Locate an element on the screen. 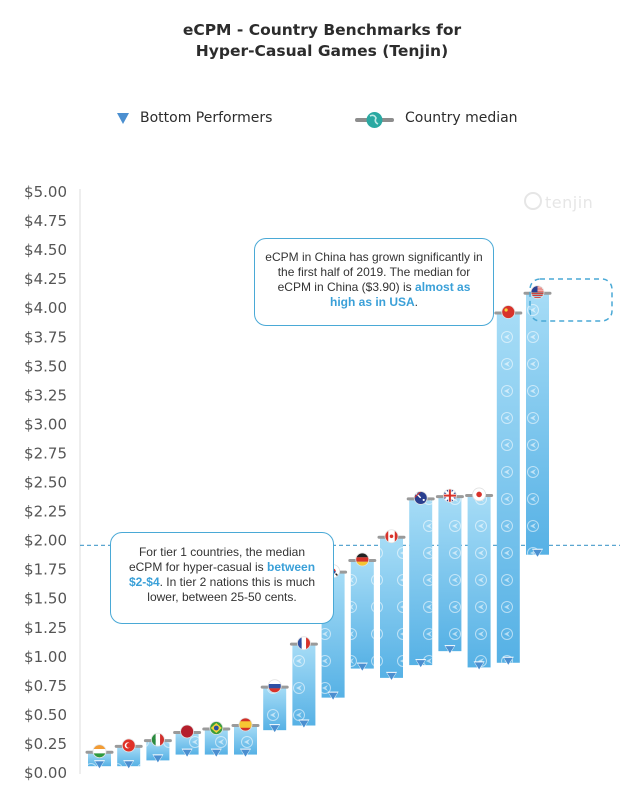 The height and width of the screenshot is (797, 644). chart-title-line2: Hyper-Casual Games (Tenjin) is located at coordinates (322, 51).